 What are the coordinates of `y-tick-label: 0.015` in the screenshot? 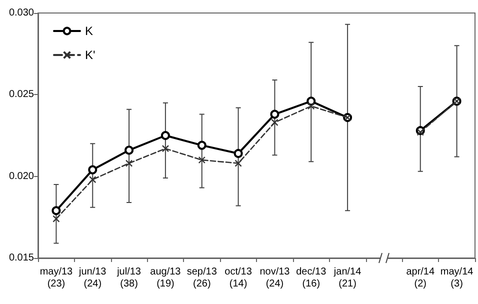 It's located at (21, 258).